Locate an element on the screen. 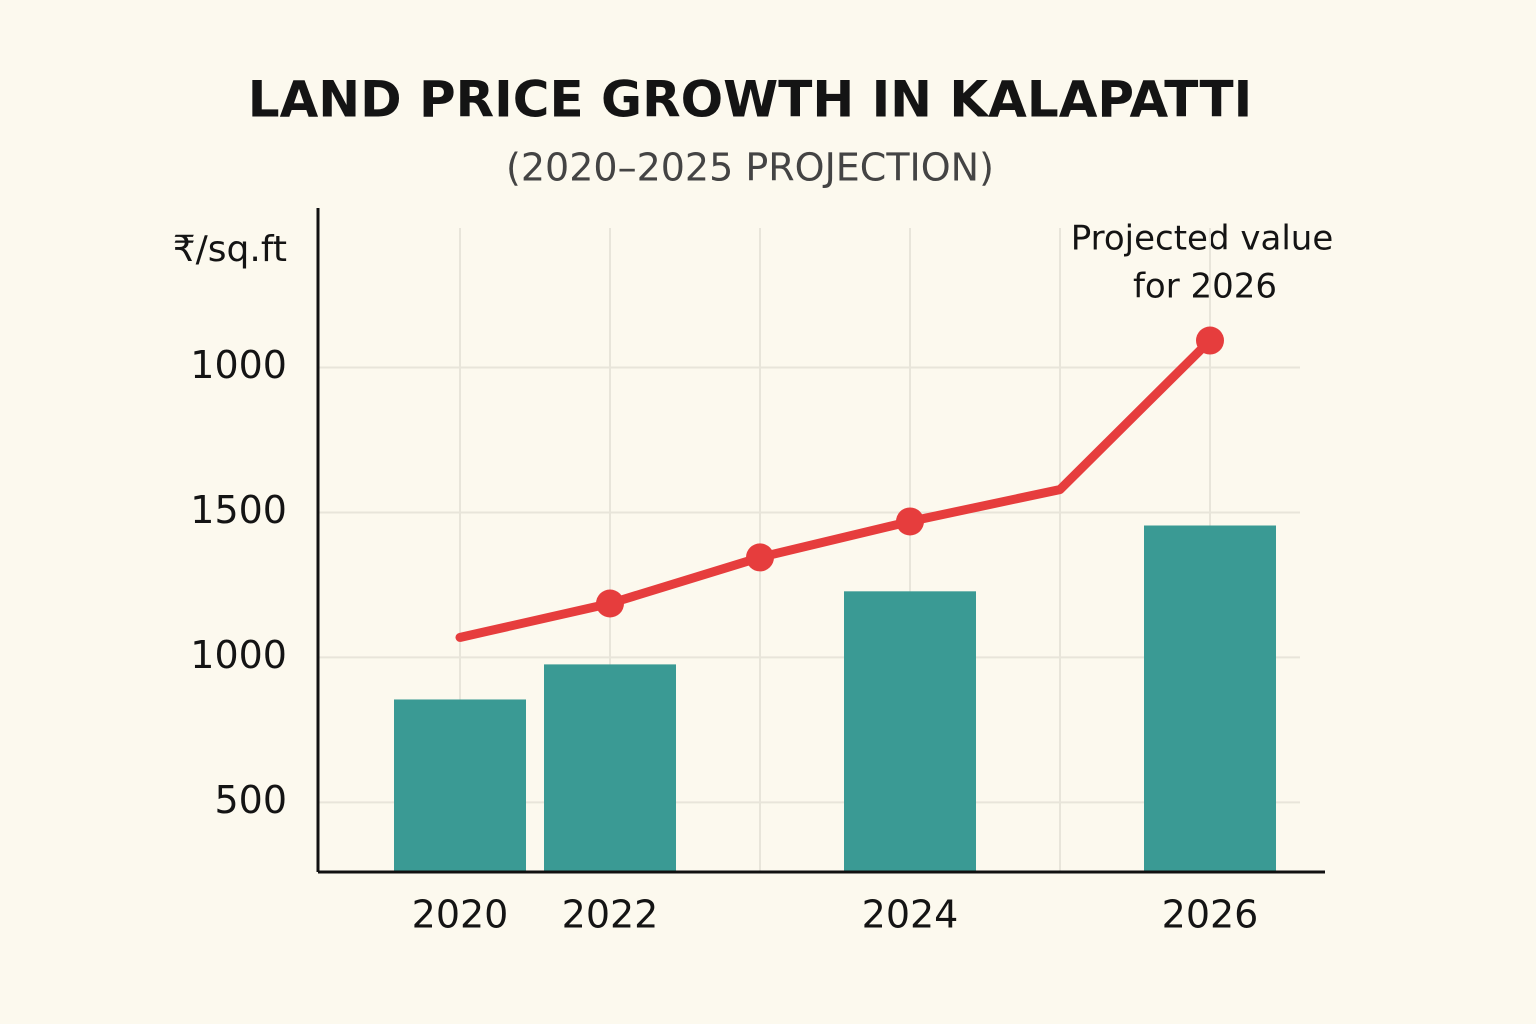  annotation: for 2026 is located at coordinates (1205, 287).